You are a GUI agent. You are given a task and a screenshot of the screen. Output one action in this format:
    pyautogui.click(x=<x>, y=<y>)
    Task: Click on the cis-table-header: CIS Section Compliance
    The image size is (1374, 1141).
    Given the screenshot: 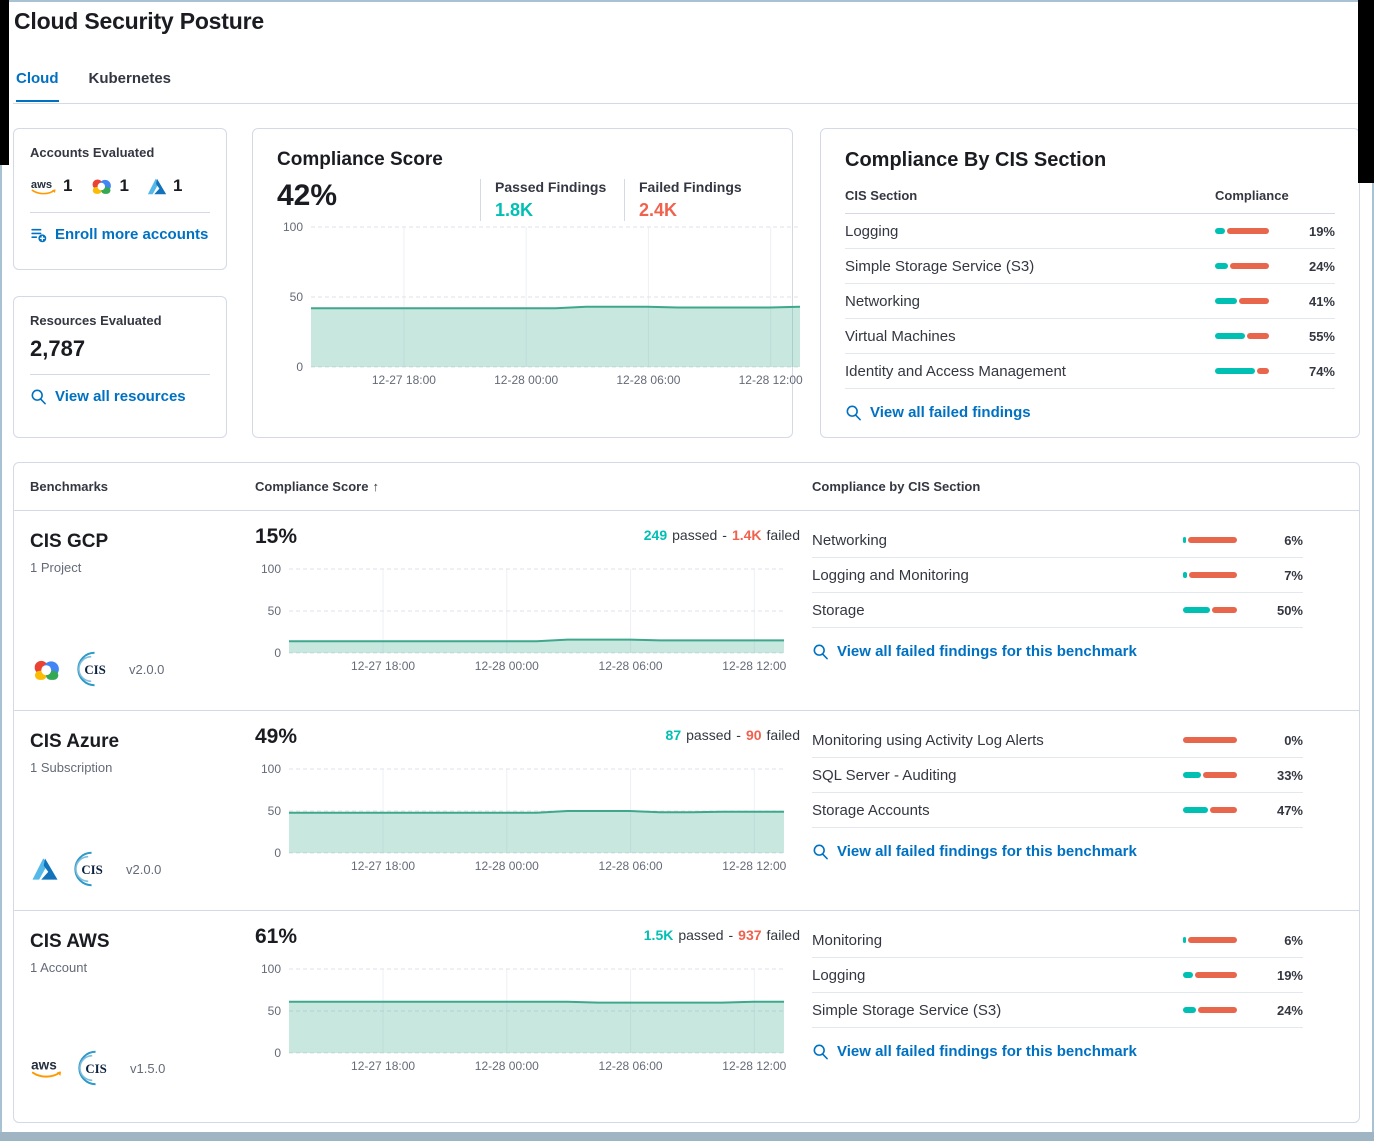 What is the action you would take?
    pyautogui.click(x=1090, y=201)
    